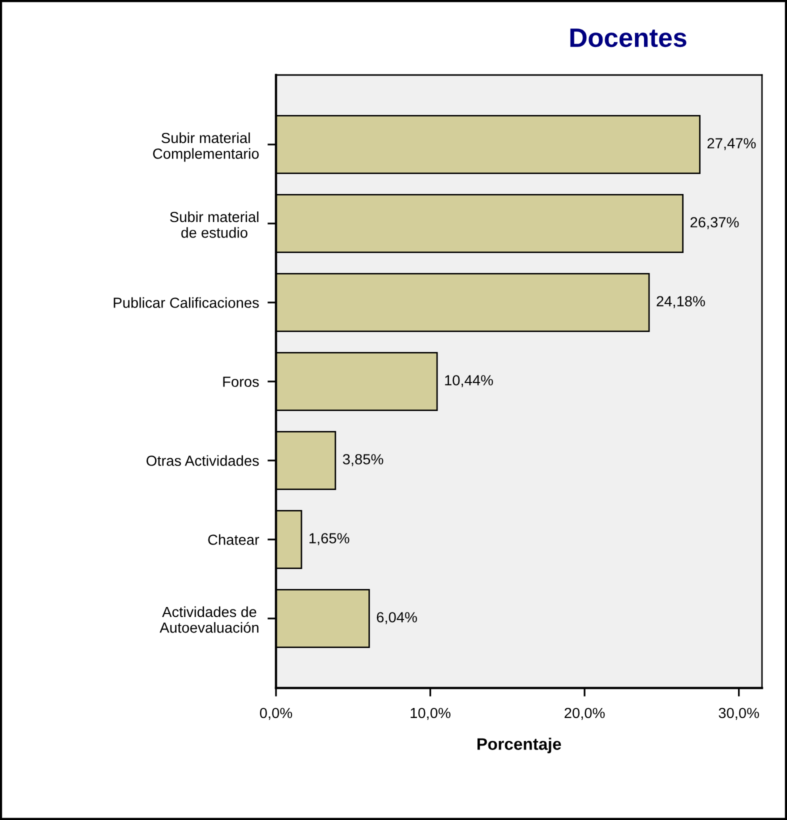 The height and width of the screenshot is (820, 787). What do you see at coordinates (276, 714) in the screenshot?
I see `x-tick-label: 0,0%` at bounding box center [276, 714].